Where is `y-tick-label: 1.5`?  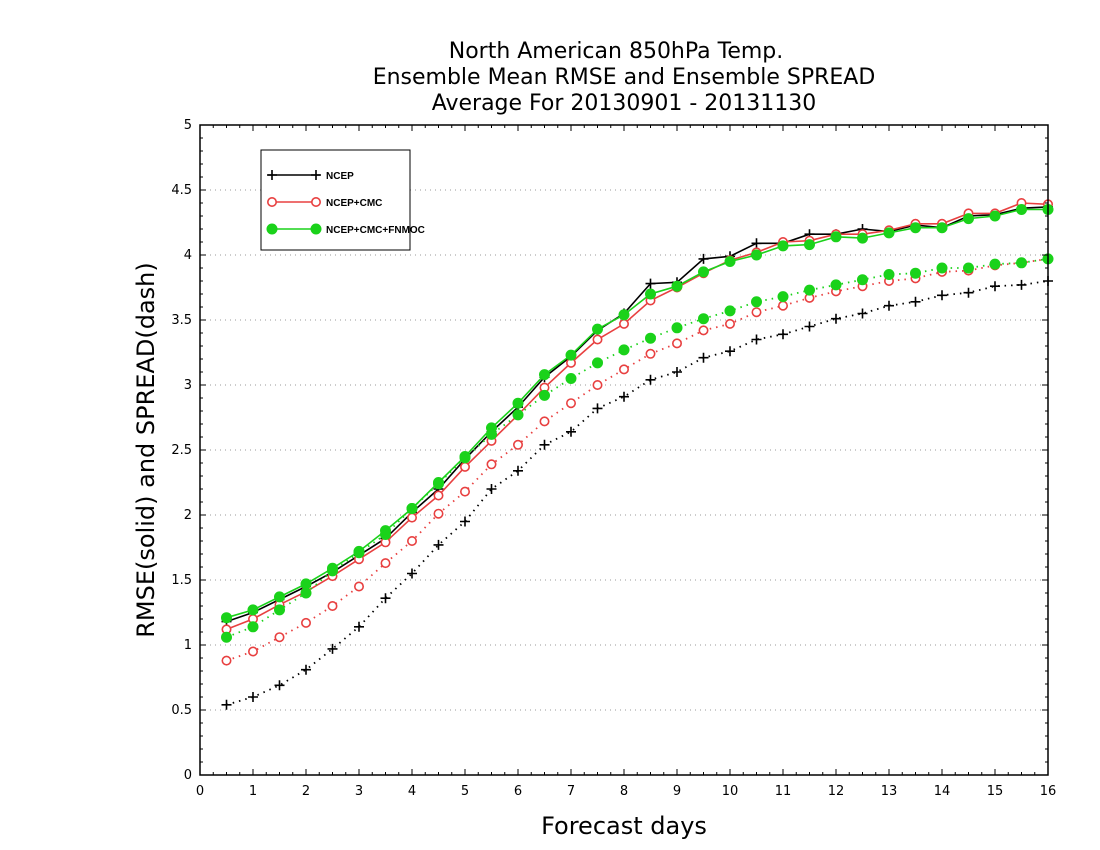
y-tick-label: 1.5 is located at coordinates (181, 580).